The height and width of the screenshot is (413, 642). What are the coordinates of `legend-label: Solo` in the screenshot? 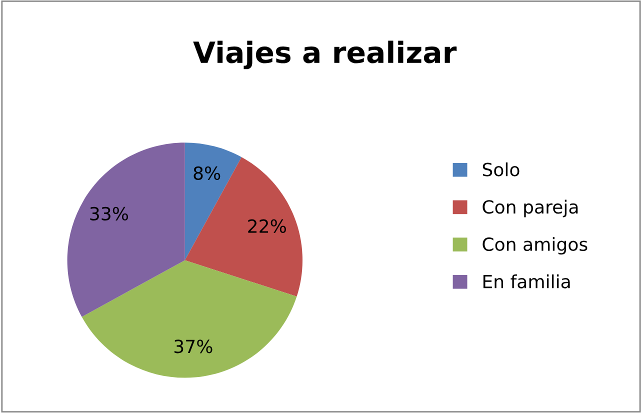 It's located at (501, 169).